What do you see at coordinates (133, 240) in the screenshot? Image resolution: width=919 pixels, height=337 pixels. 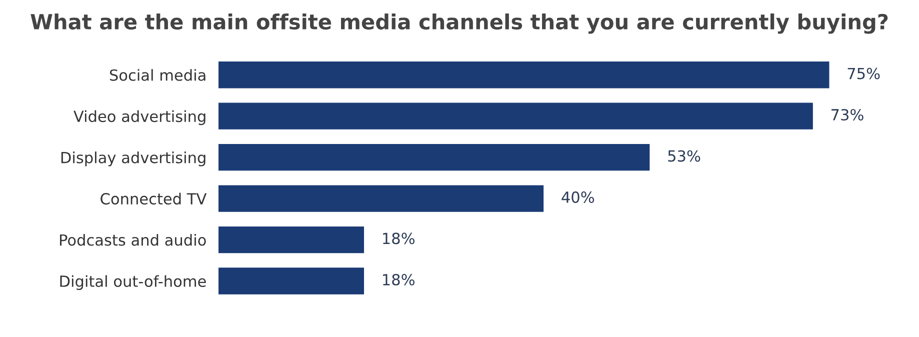 I see `y-tick-label: Podcasts and audio` at bounding box center [133, 240].